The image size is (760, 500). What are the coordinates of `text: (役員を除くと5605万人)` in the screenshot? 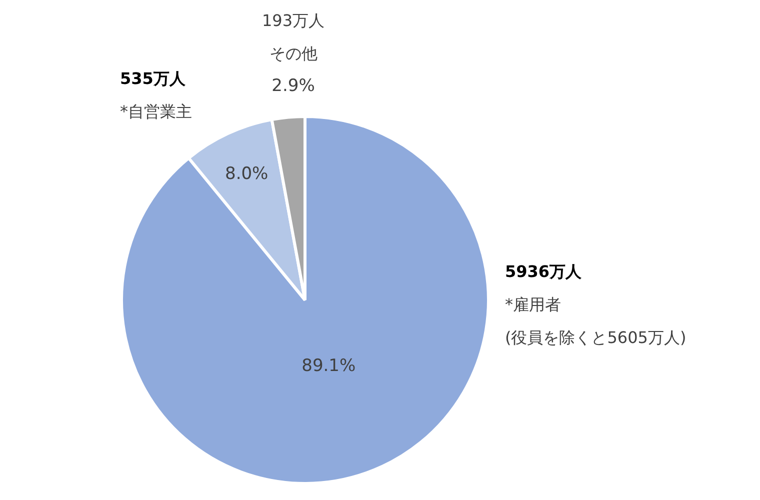 It's located at (595, 338).